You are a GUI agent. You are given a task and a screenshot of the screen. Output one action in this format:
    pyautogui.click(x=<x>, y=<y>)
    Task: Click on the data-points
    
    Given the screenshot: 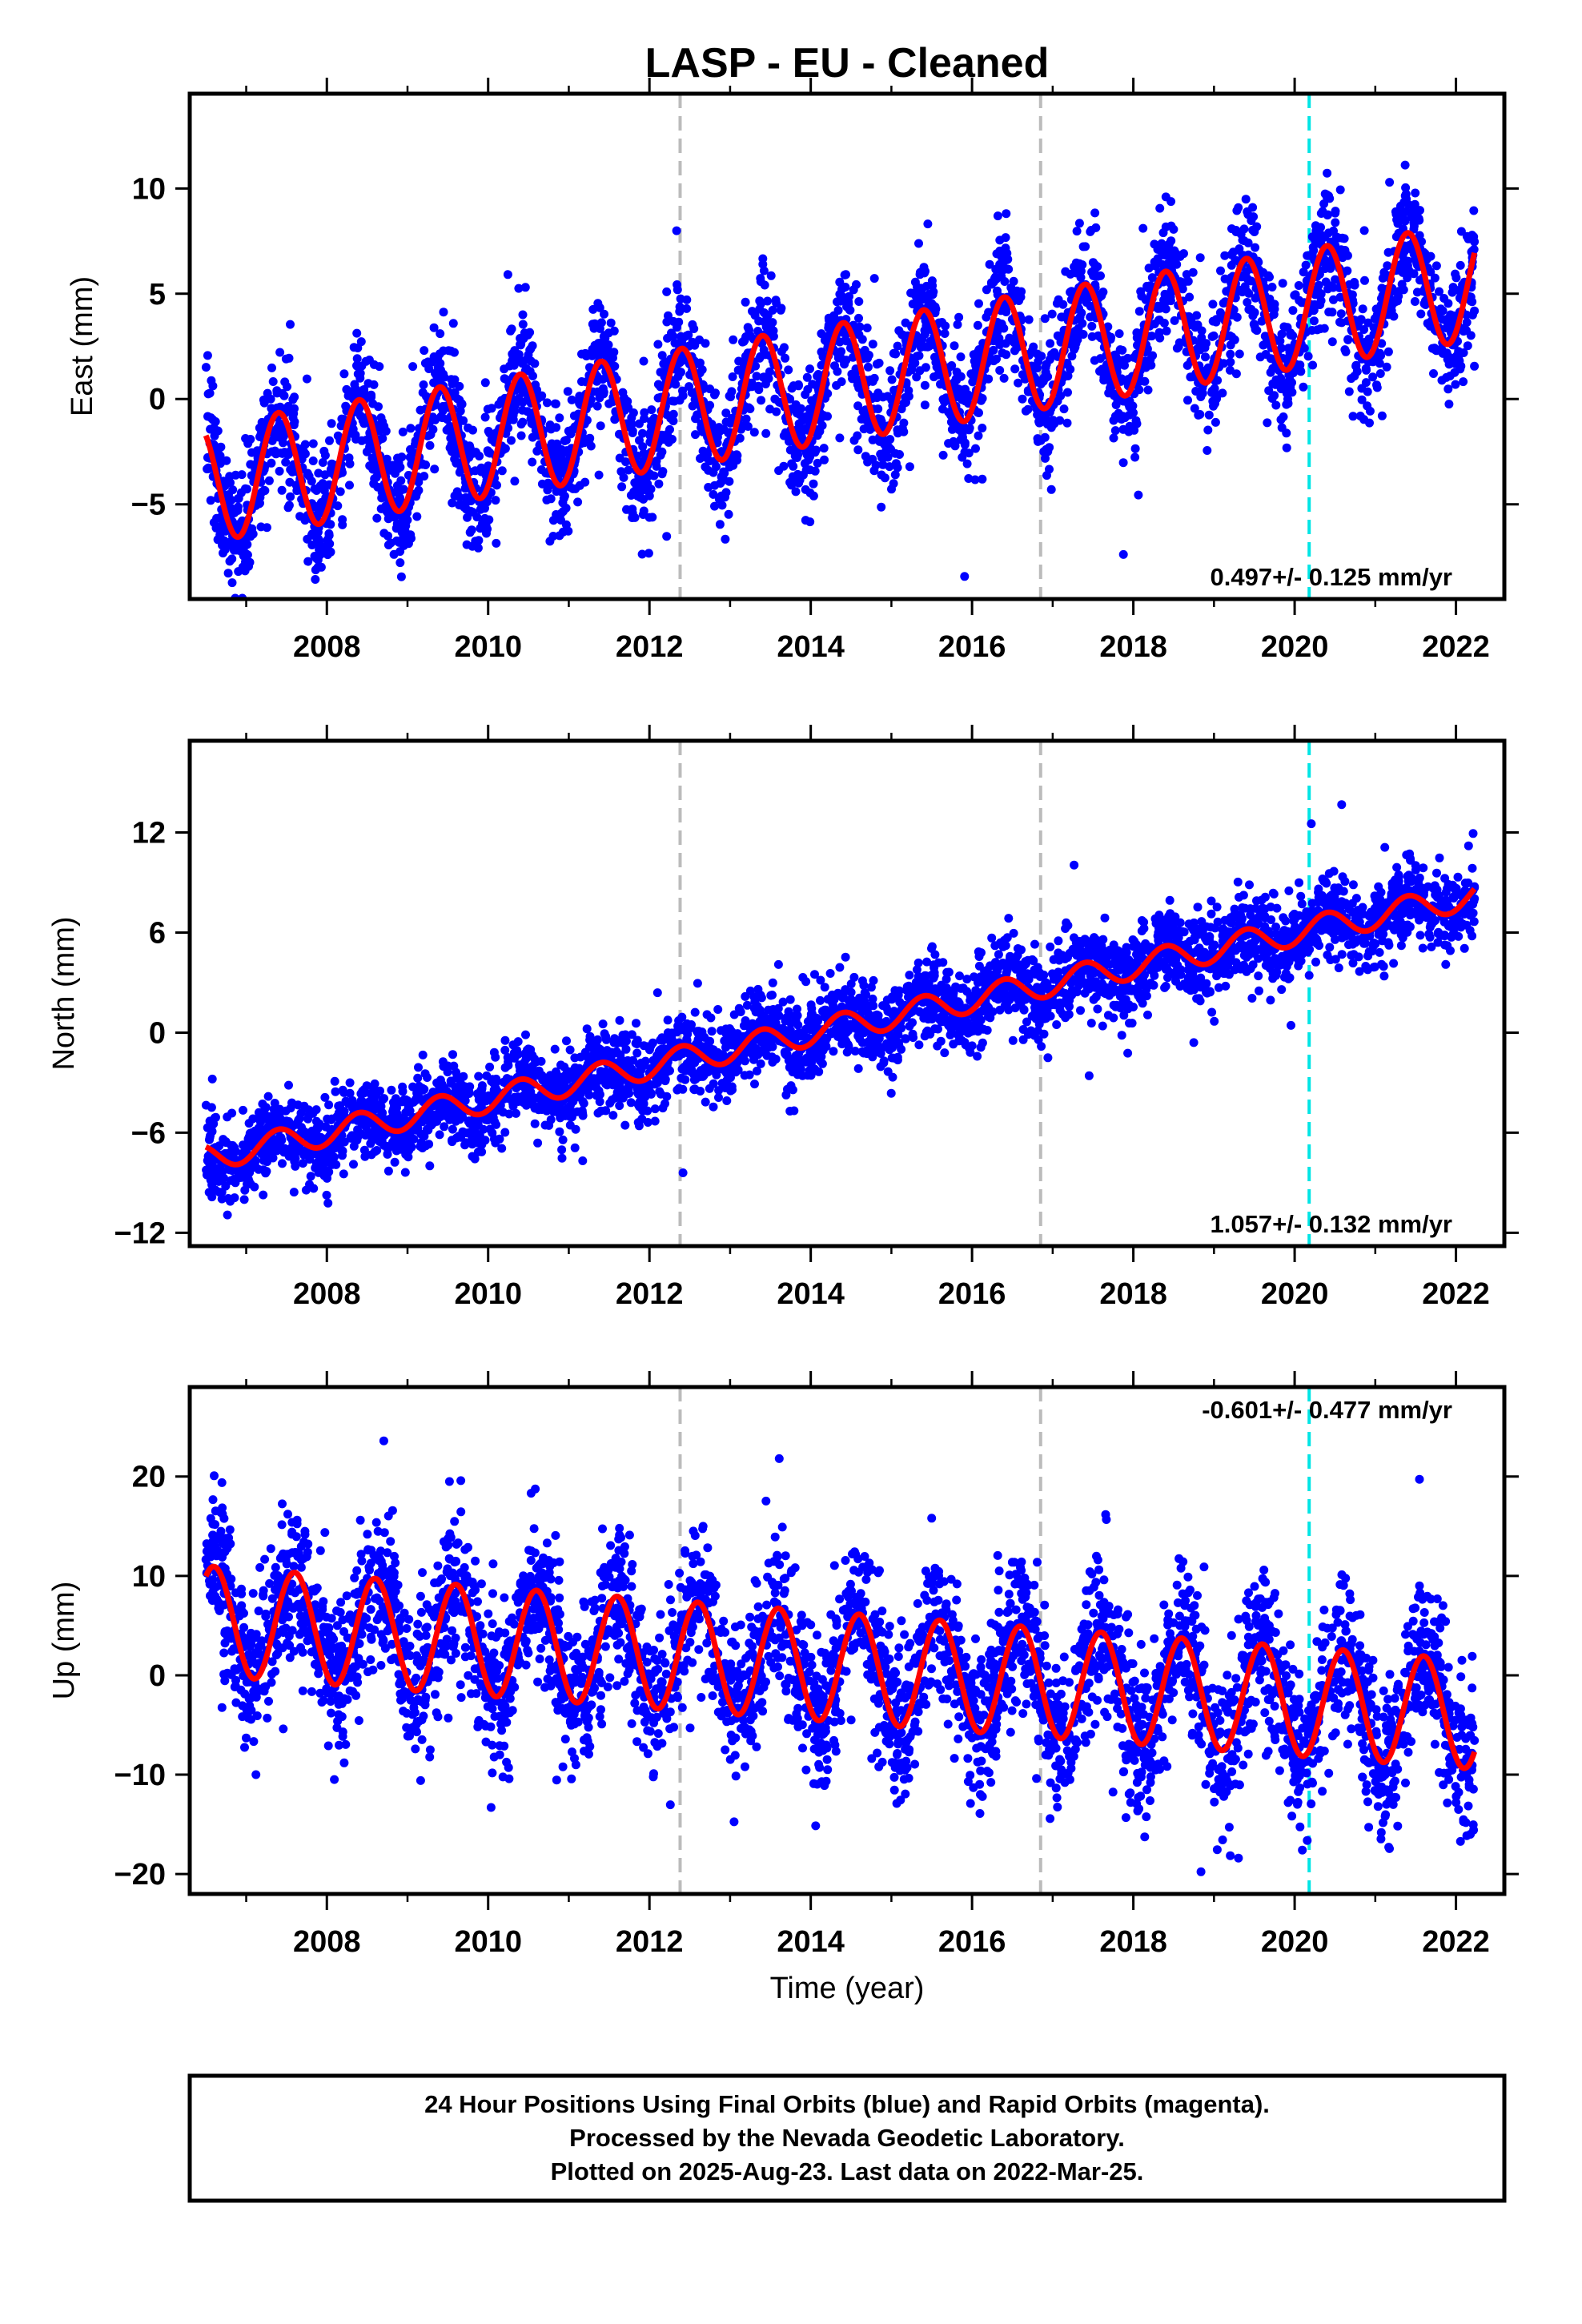 What is the action you would take?
    pyautogui.click(x=841, y=1010)
    